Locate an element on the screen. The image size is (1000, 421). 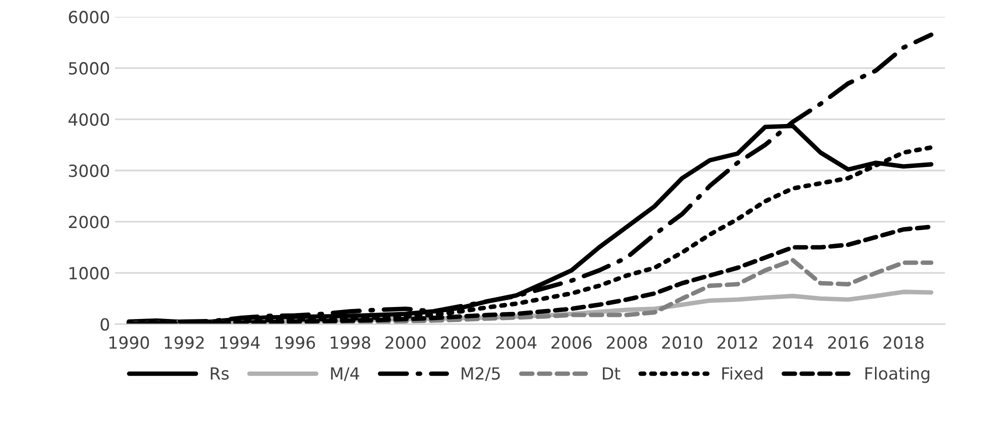
x-tick-label: 1998 is located at coordinates (350, 342).